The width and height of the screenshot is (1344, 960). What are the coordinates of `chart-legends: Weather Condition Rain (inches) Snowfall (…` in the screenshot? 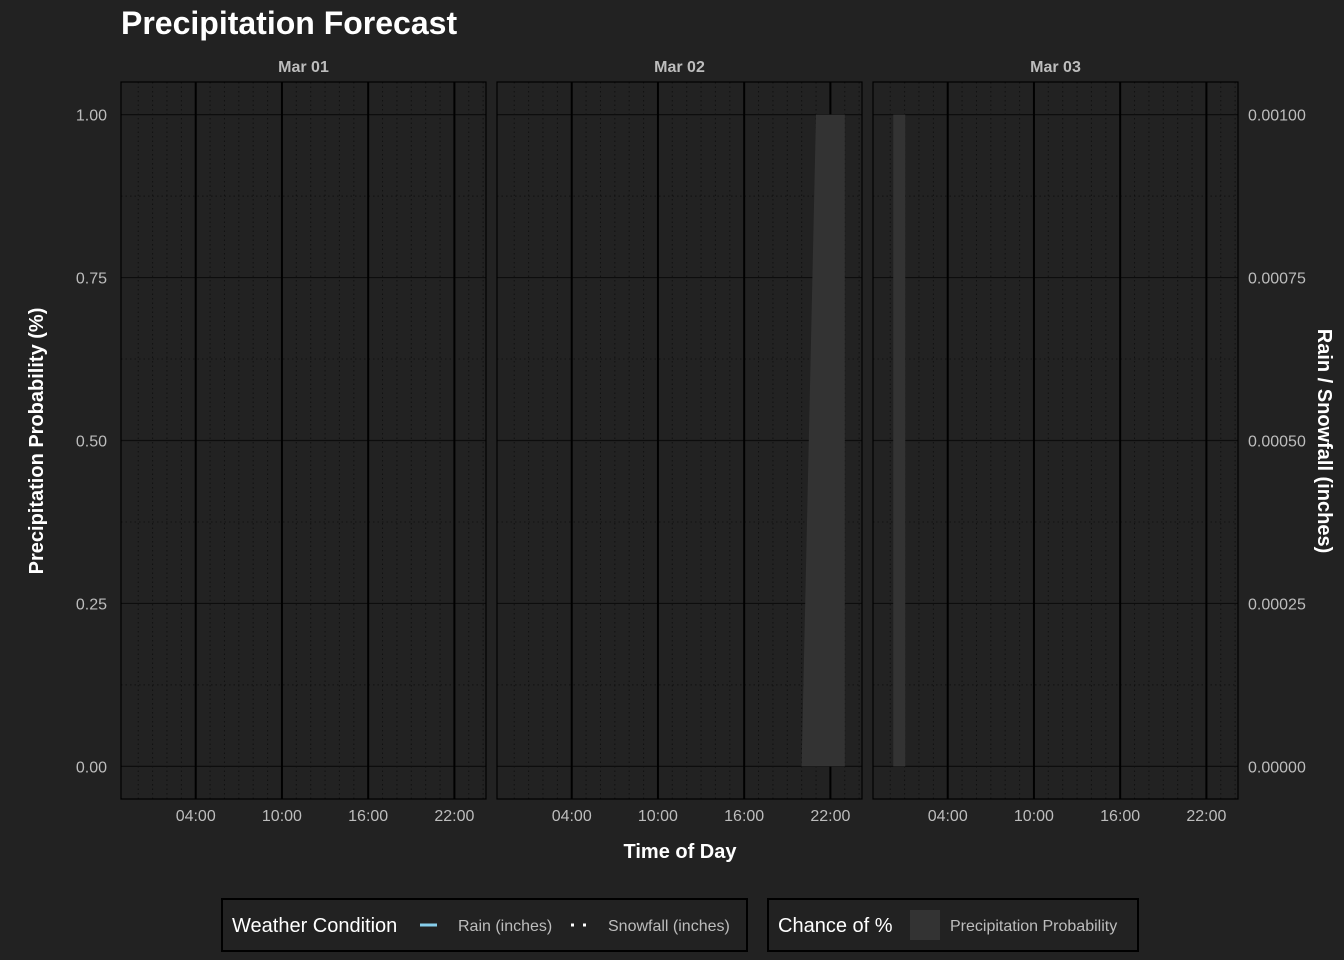 It's located at (680, 925).